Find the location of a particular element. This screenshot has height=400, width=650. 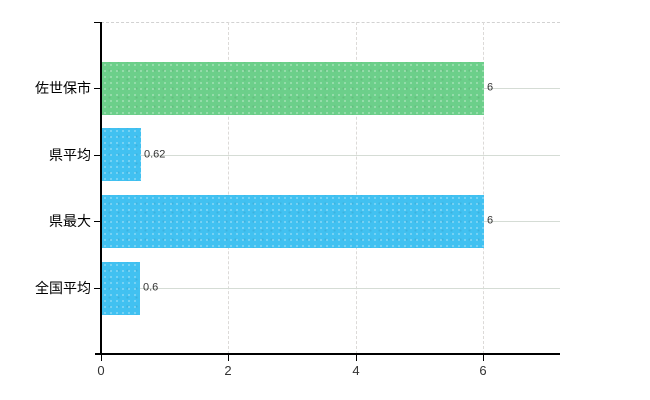

bar-value-label: 0.62 is located at coordinates (155, 154).